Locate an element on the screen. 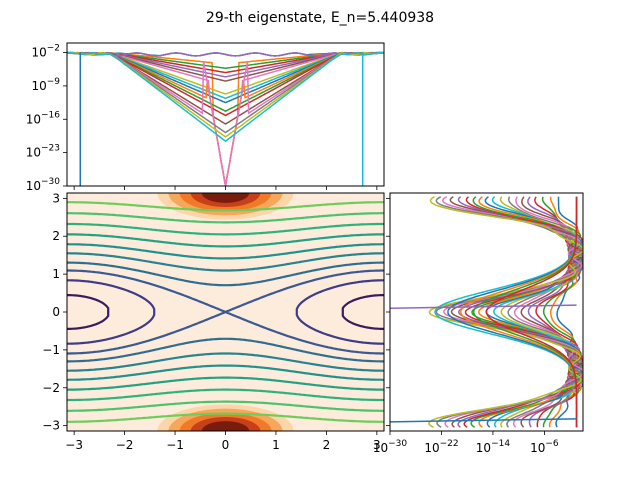 This screenshot has width=640, height=484. main-x-tick-label: −2 is located at coordinates (125, 445).